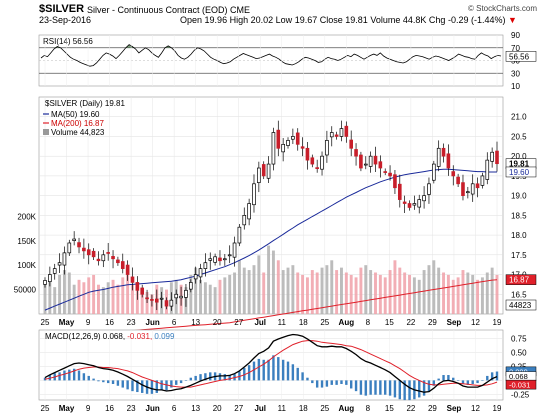 Image resolution: width=550 pixels, height=417 pixels. I want to click on macd-tick-label: -0.25, so click(520, 394).